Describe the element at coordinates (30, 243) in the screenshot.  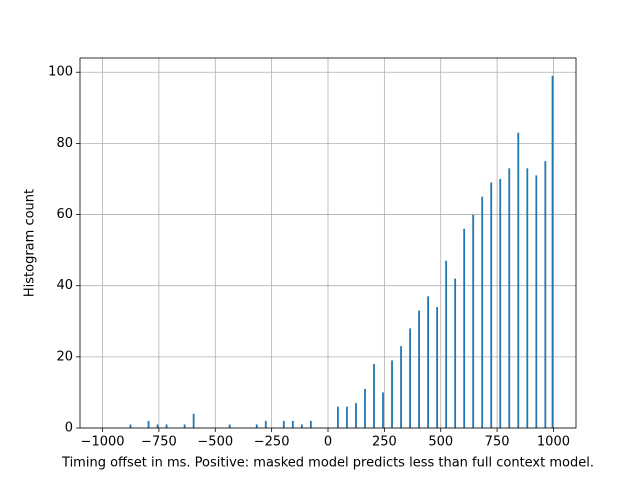
I see `y-axis-label: Histogram count` at that location.